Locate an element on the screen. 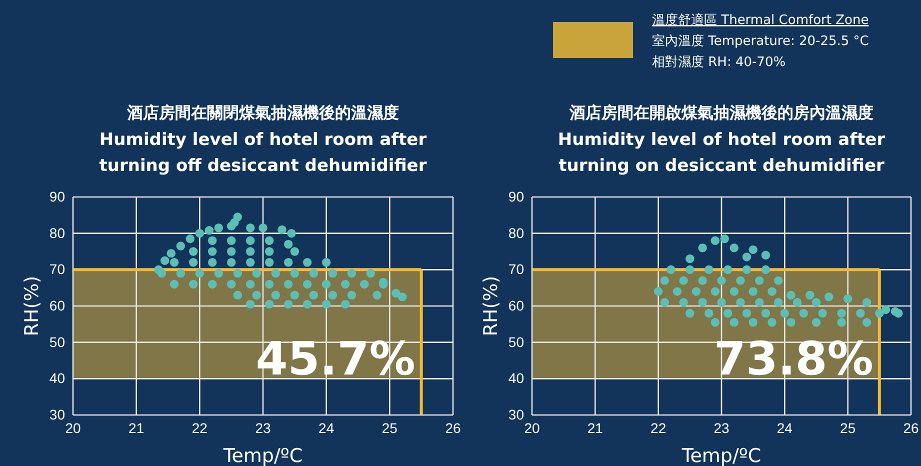 Image resolution: width=921 pixels, height=466 pixels. chart-subtitle: Humidity level of hotel room after turning on desiccant dehumidifier is located at coordinates (722, 153).